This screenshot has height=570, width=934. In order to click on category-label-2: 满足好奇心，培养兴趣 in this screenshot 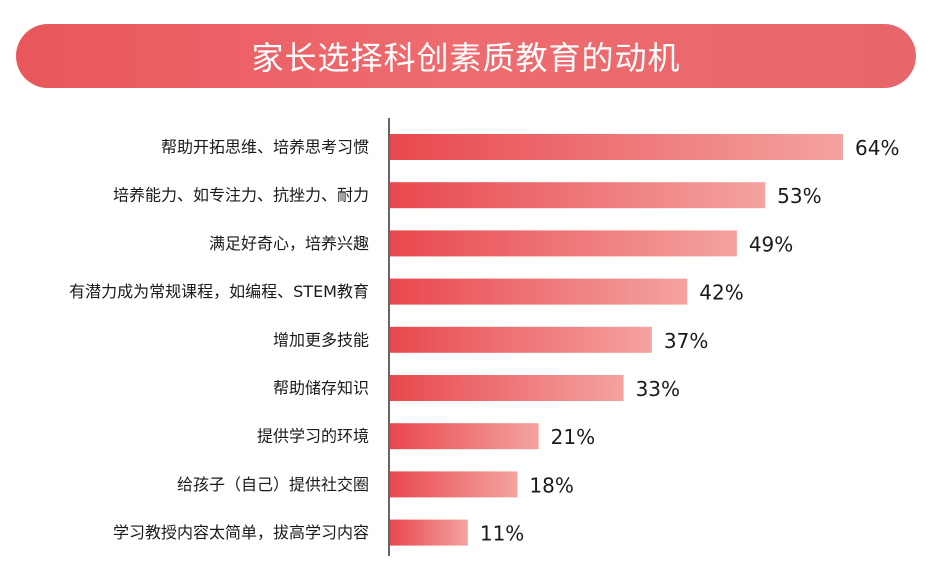, I will do `click(289, 243)`.